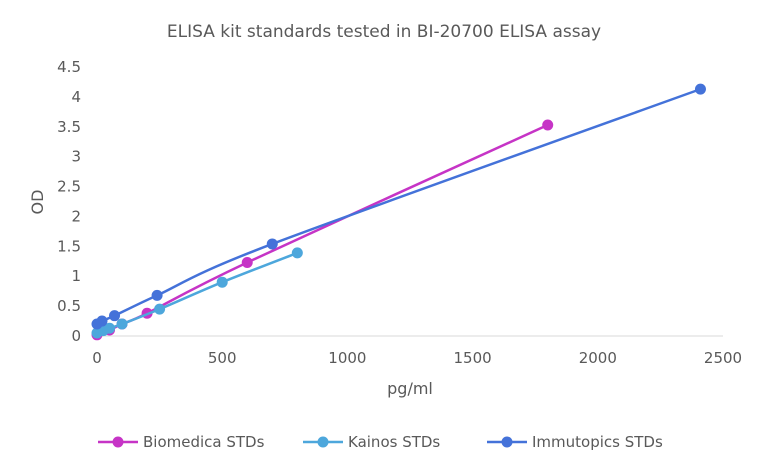 The width and height of the screenshot is (768, 474). Describe the element at coordinates (69, 187) in the screenshot. I see `y-tick-label: 2.5` at that location.